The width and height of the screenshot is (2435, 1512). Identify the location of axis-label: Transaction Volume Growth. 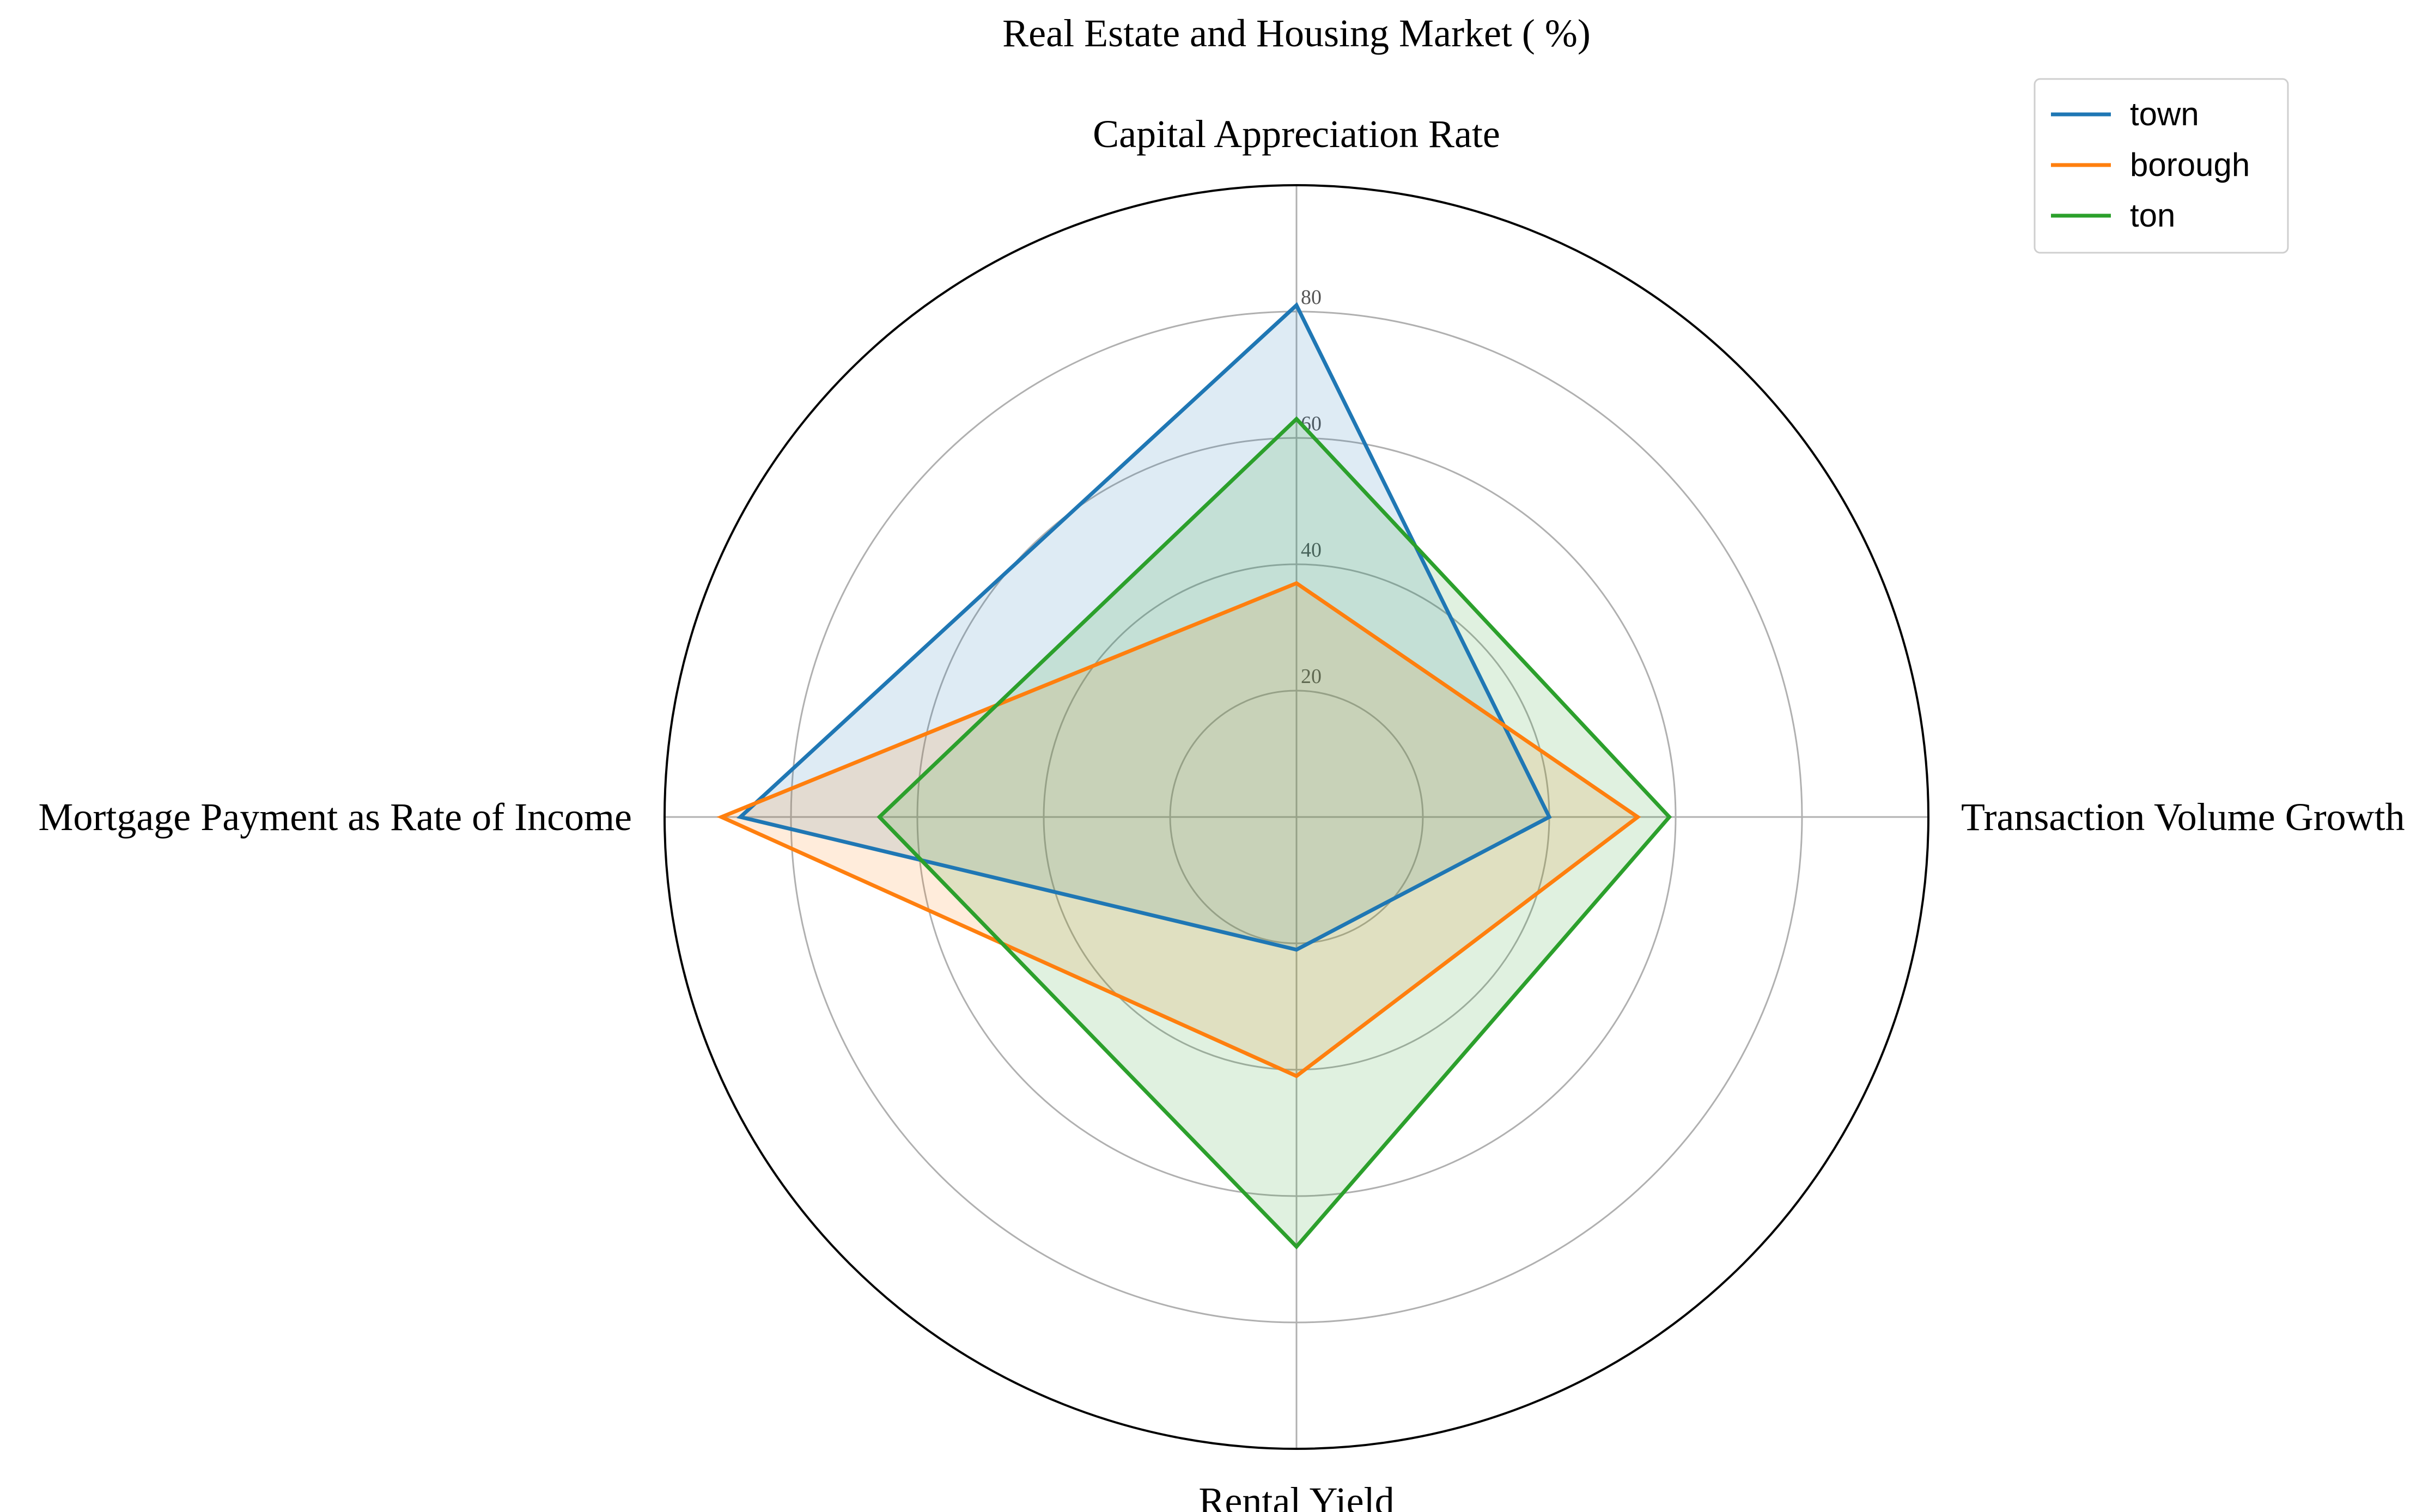
(2183, 817).